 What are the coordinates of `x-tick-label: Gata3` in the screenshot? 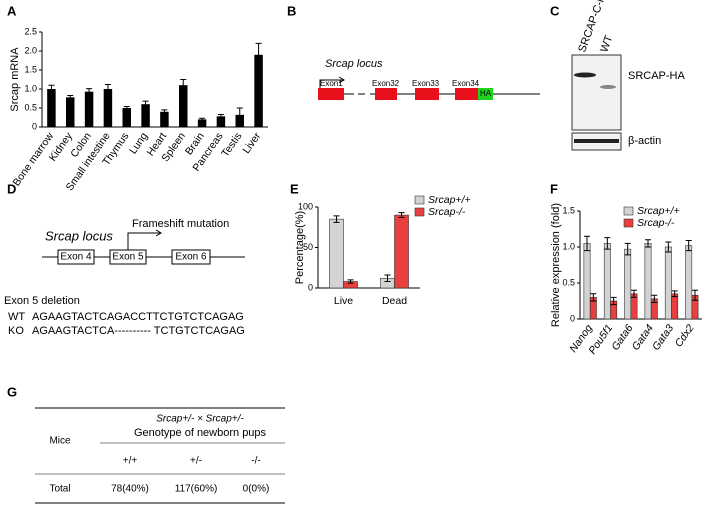 It's located at (663, 337).